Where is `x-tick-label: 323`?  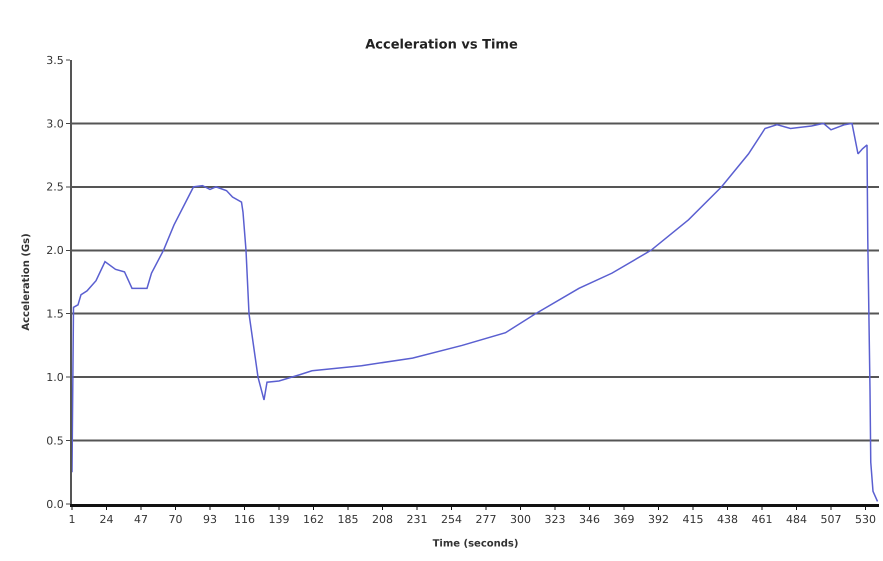 x-tick-label: 323 is located at coordinates (555, 519).